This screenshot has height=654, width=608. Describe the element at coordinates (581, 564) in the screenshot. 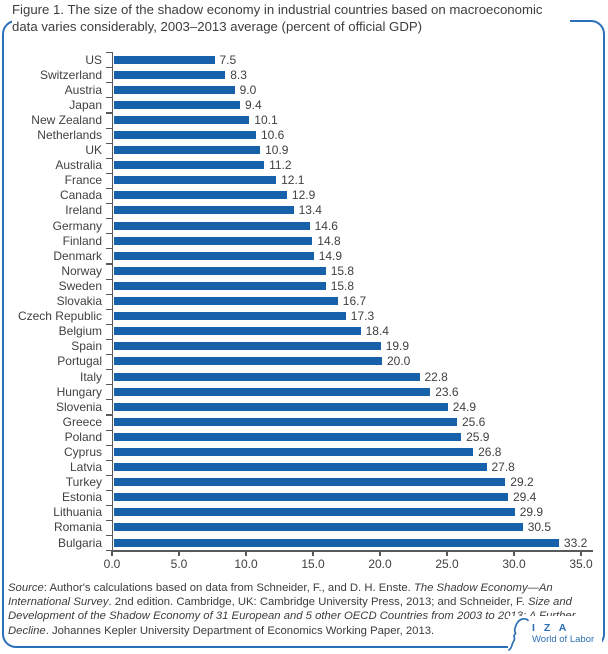

I see `x-axis-tick-label: 35.0` at that location.